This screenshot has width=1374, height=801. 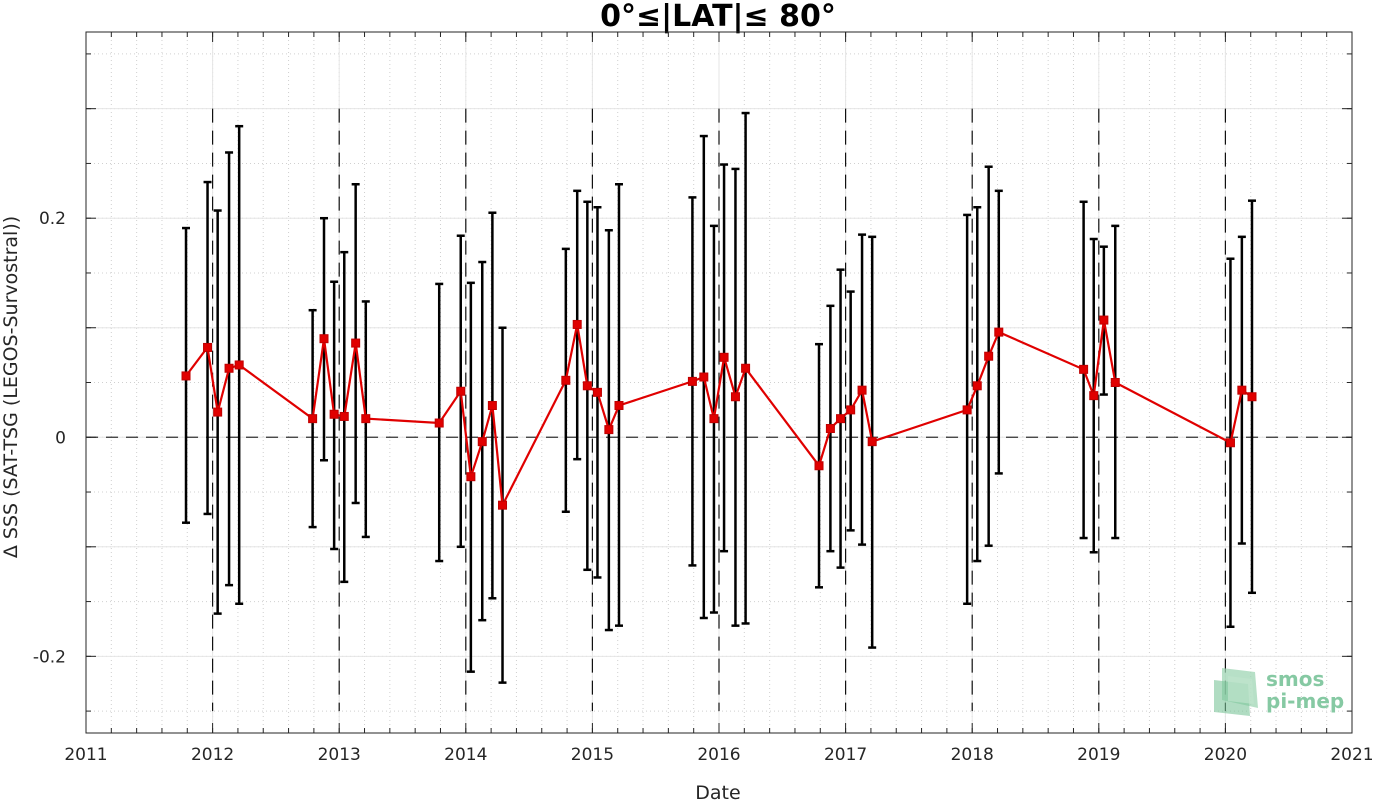 What do you see at coordinates (49, 657) in the screenshot?
I see `y-tick-label: -0.2` at bounding box center [49, 657].